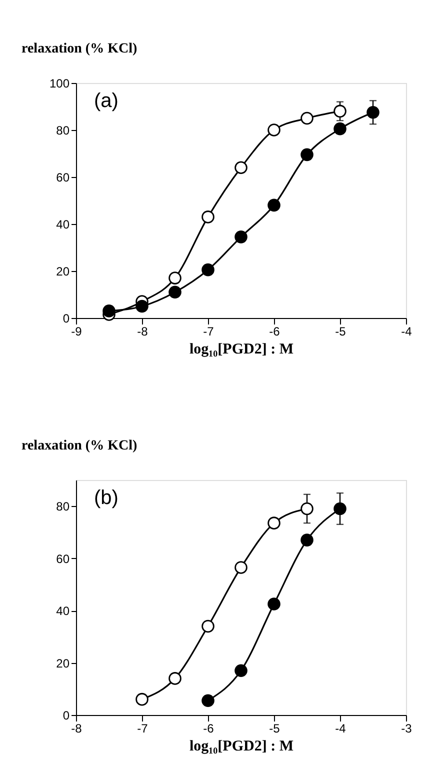 Image resolution: width=448 pixels, height=762 pixels. What do you see at coordinates (76, 331) in the screenshot?
I see `x-tick-label: -9` at bounding box center [76, 331].